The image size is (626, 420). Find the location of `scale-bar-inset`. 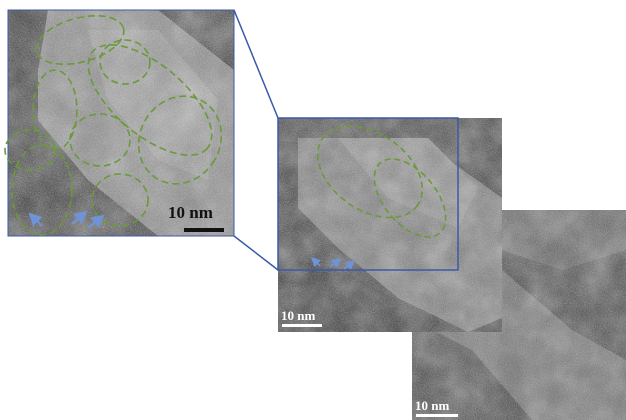

scale-bar-inset is located at coordinates (204, 230).